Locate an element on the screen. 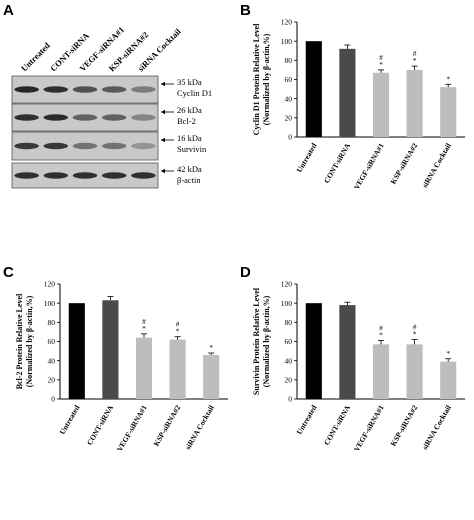 This screenshot has width=474, height=520. y-tick-label: 40 is located at coordinates (289, 360).